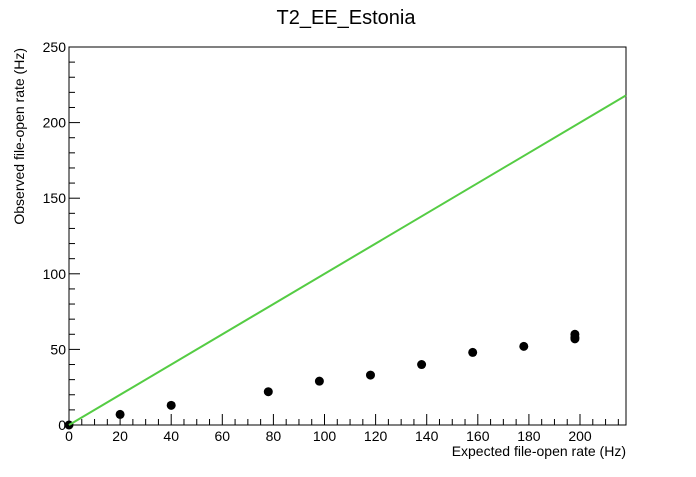  What do you see at coordinates (69, 436) in the screenshot?
I see `x-tick-label: 0` at bounding box center [69, 436].